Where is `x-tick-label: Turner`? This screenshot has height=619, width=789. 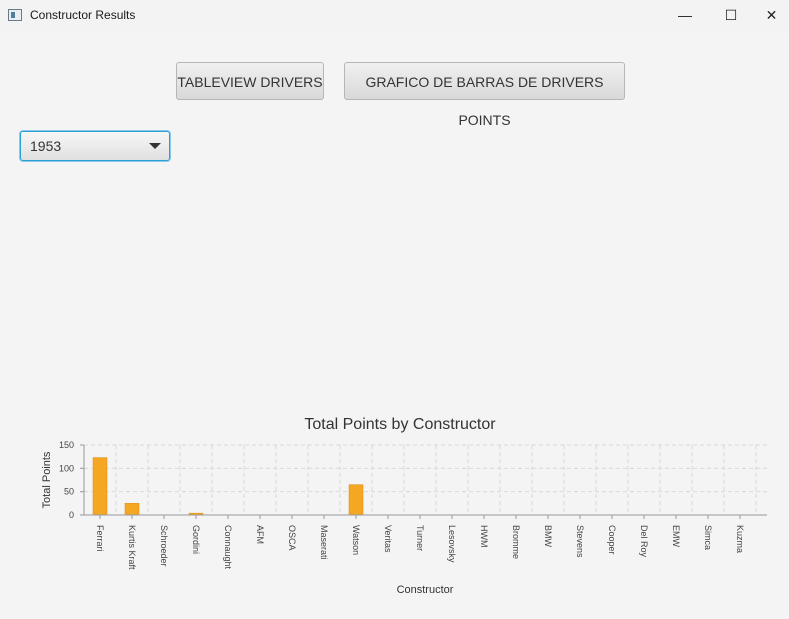
x-tick-label: Turner is located at coordinates (420, 538).